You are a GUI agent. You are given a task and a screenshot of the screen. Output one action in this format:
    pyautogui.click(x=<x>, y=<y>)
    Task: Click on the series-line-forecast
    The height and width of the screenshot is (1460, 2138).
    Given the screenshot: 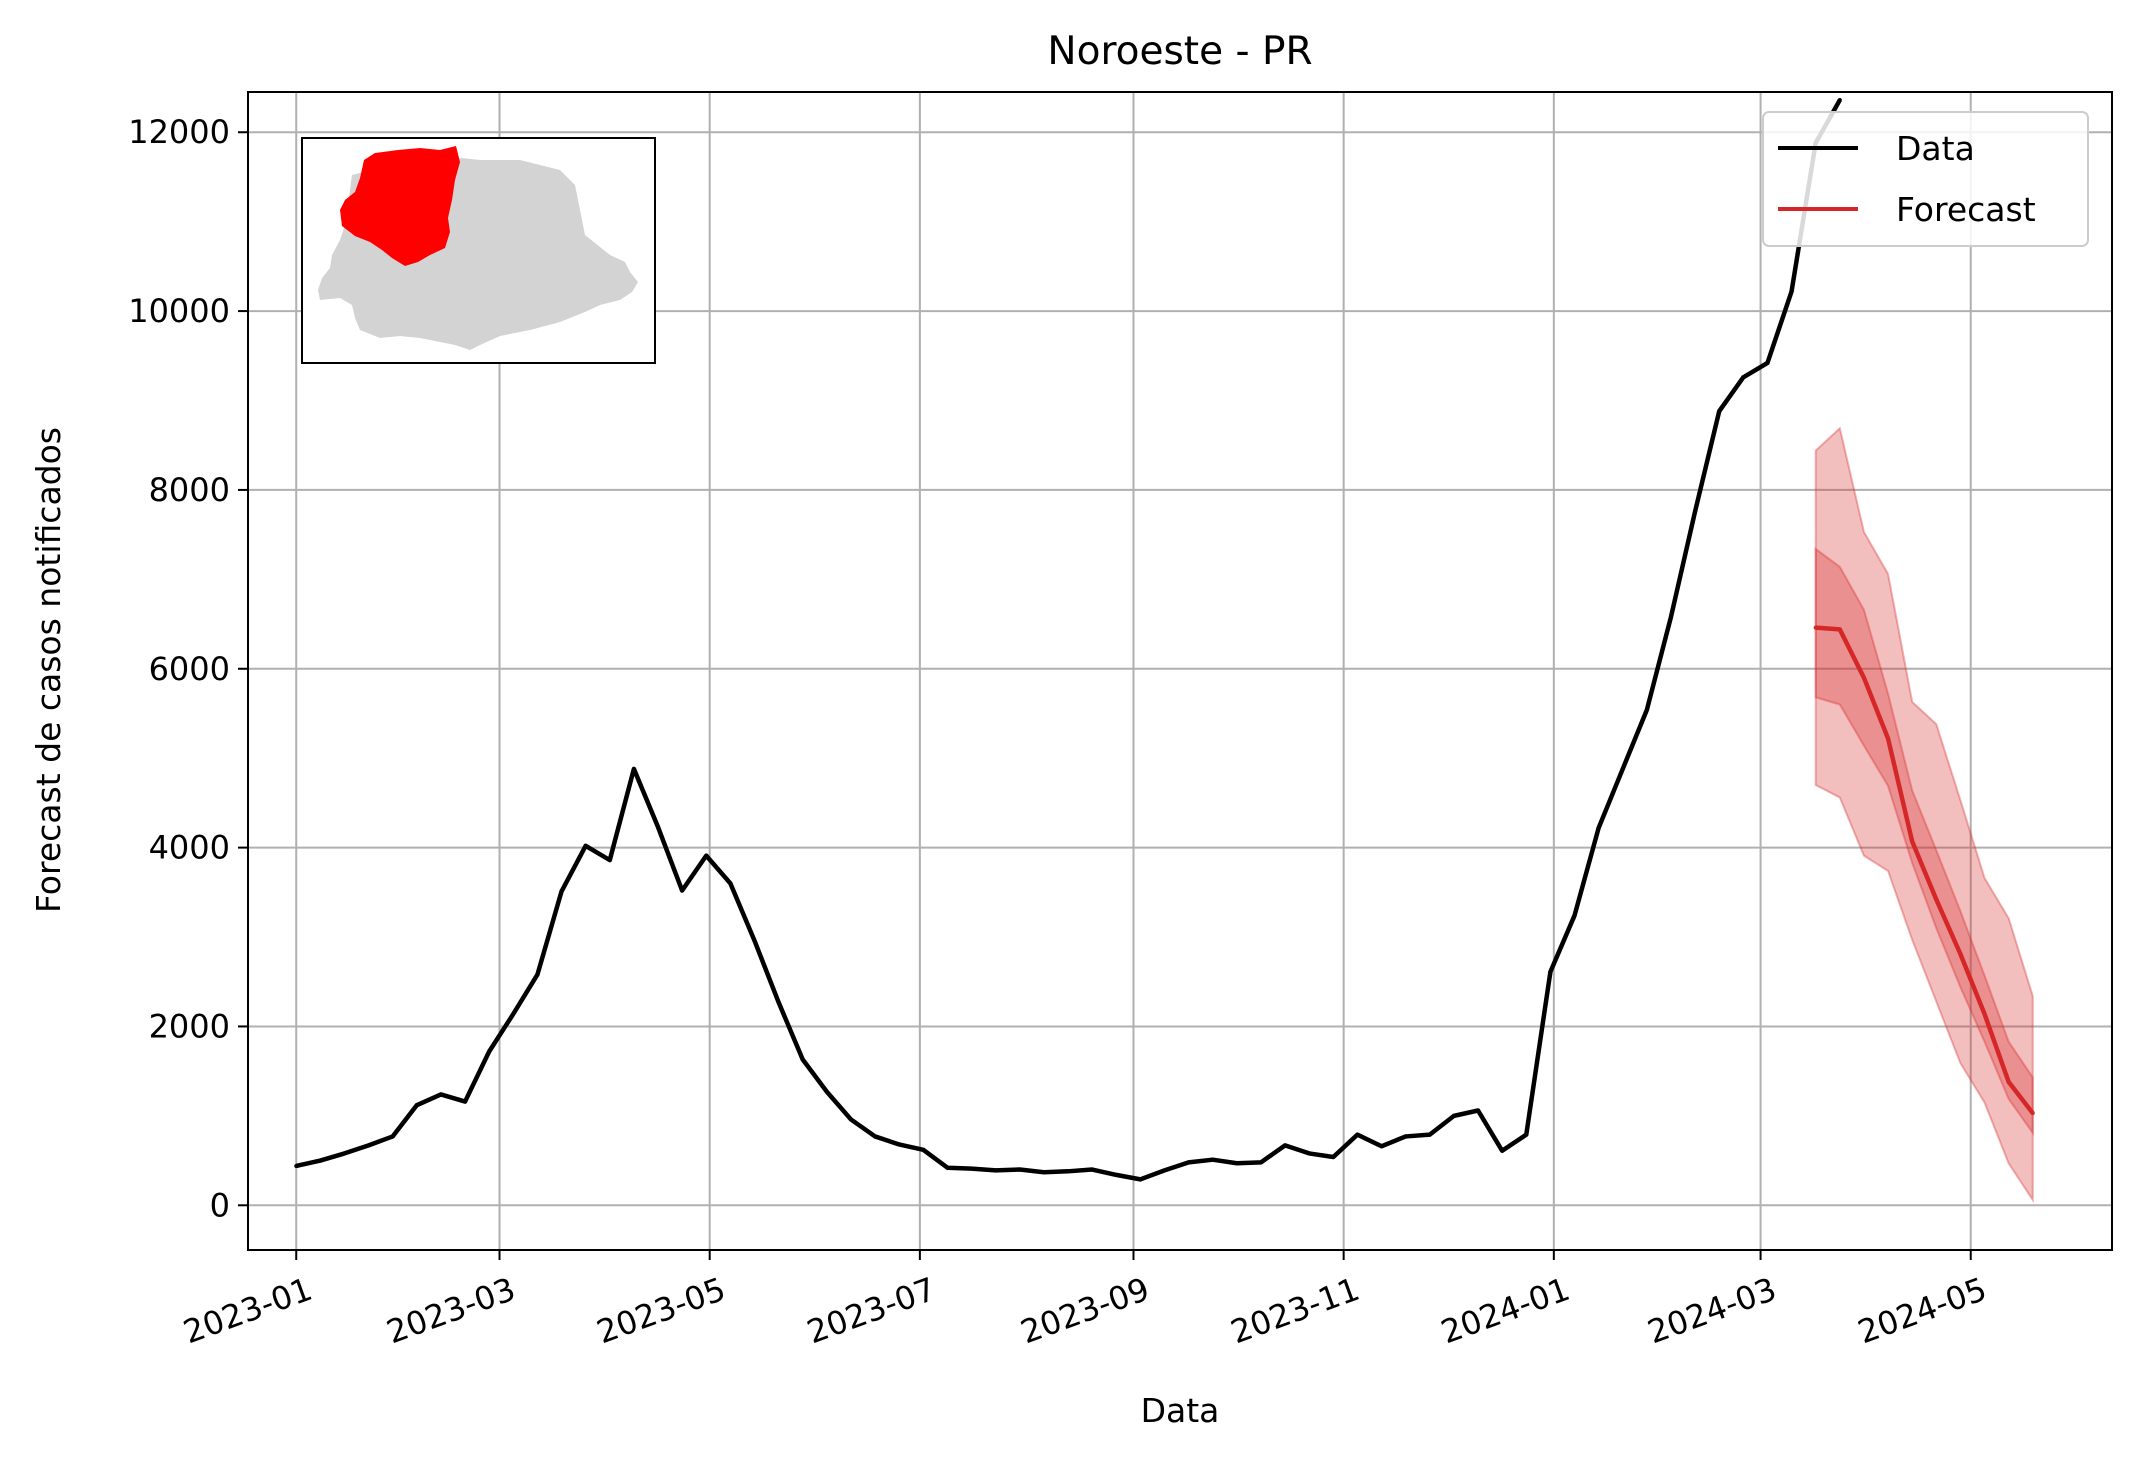 What is the action you would take?
    pyautogui.click(x=1925, y=870)
    